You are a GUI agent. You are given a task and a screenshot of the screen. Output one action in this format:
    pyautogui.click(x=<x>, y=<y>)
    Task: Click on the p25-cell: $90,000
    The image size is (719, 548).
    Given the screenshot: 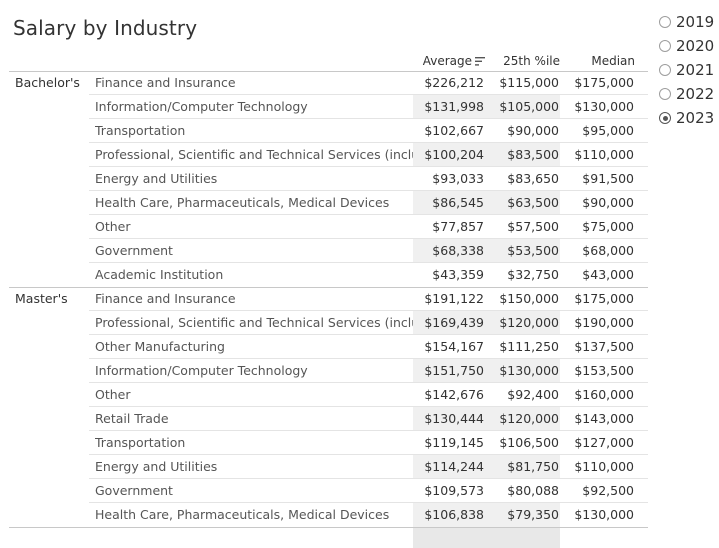 What is the action you would take?
    pyautogui.click(x=533, y=130)
    